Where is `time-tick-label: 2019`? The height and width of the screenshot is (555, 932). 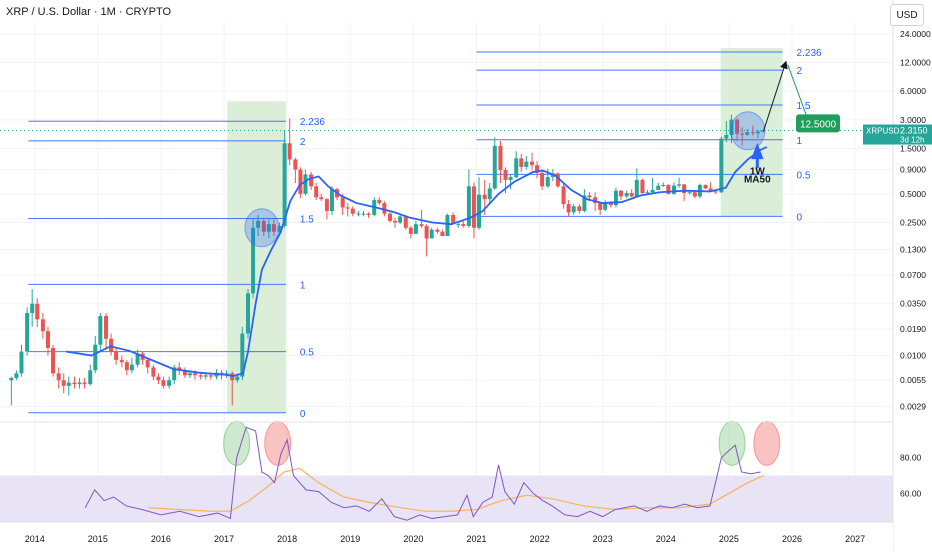 time-tick-label: 2019 is located at coordinates (350, 539).